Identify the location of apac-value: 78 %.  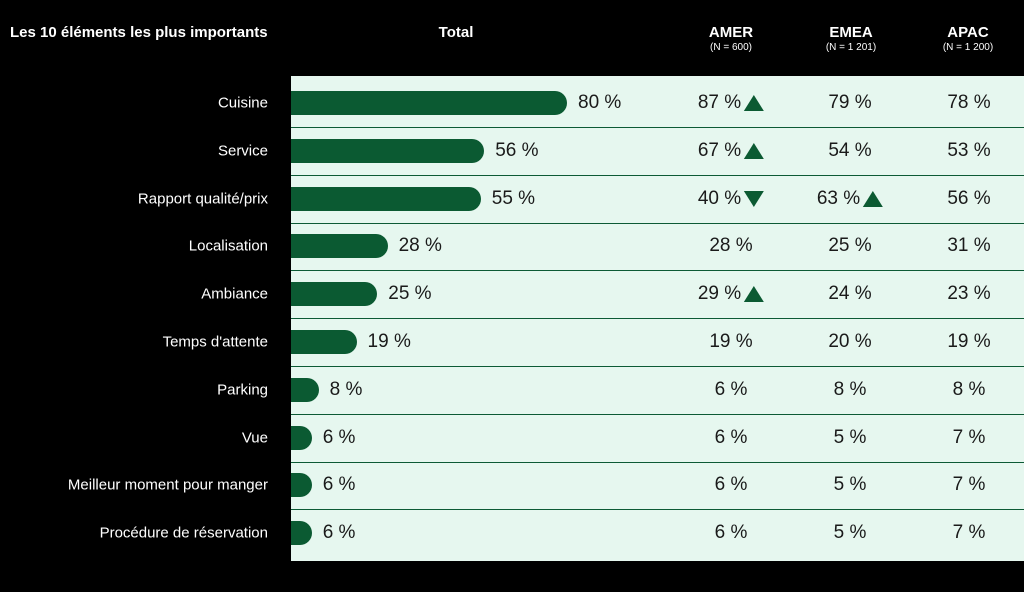
(968, 103).